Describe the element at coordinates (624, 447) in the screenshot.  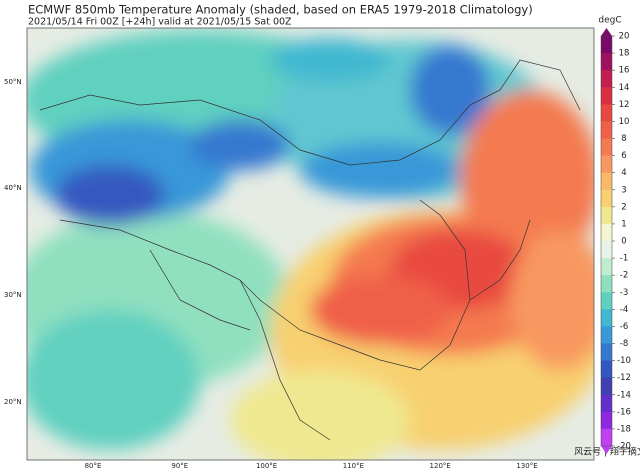
I see `colorbar-tick-label: -20` at that location.